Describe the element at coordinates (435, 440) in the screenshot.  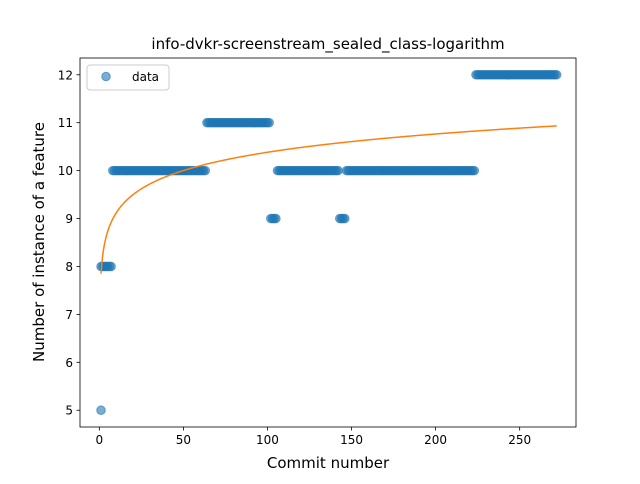
I see `x-tick-label: 200` at that location.